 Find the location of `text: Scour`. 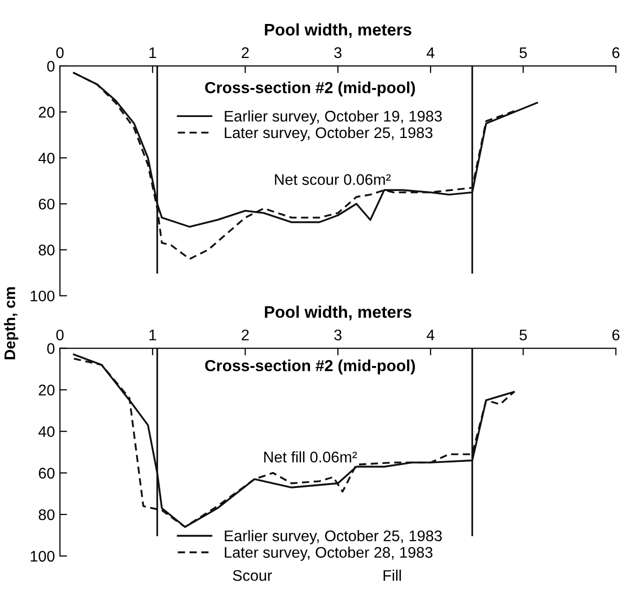

text: Scour is located at coordinates (252, 575).